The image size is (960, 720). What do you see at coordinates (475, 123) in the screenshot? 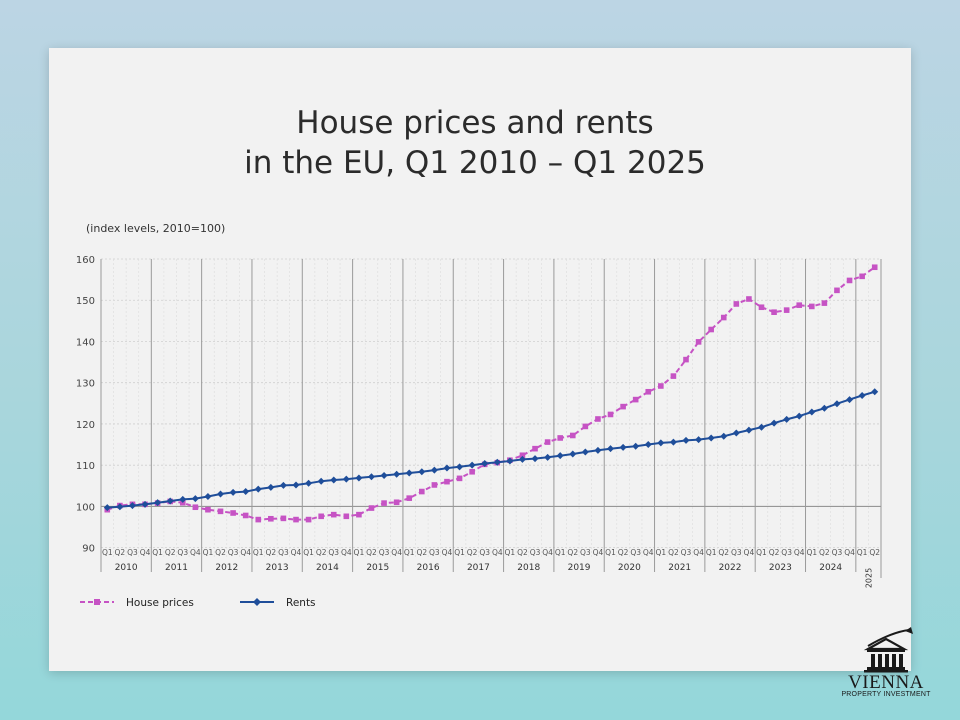
I see `chart-title-line-1: House prices and rents` at bounding box center [475, 123].